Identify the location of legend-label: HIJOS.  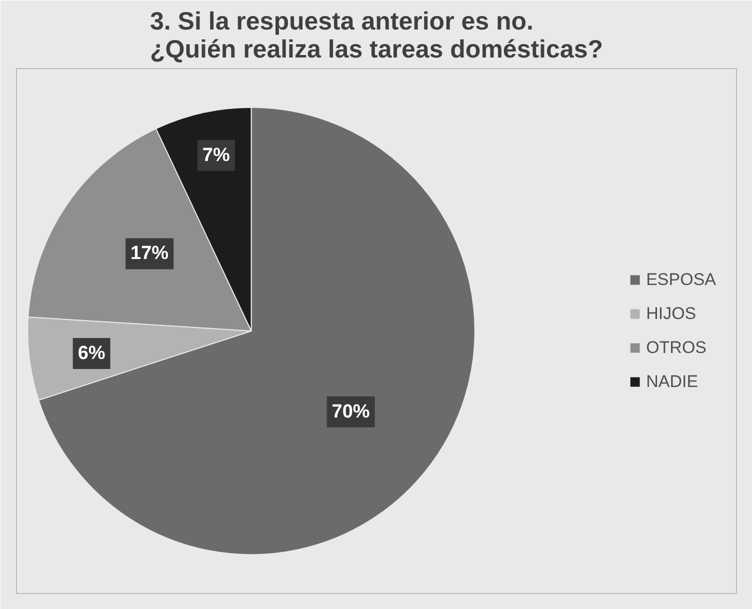
(671, 314).